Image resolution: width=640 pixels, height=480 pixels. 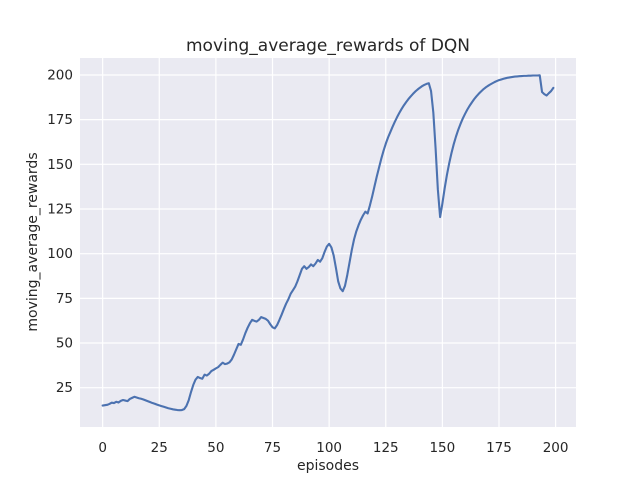 What do you see at coordinates (60, 75) in the screenshot?
I see `y-tick-label: 200` at bounding box center [60, 75].